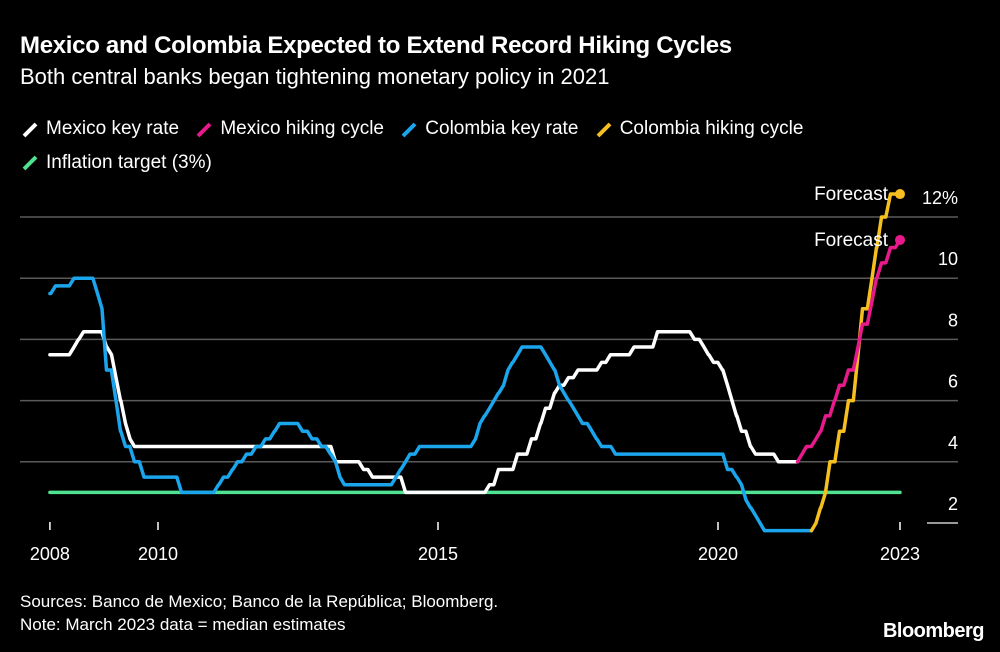 The height and width of the screenshot is (652, 1000). I want to click on y-tick-label: 10, so click(948, 259).